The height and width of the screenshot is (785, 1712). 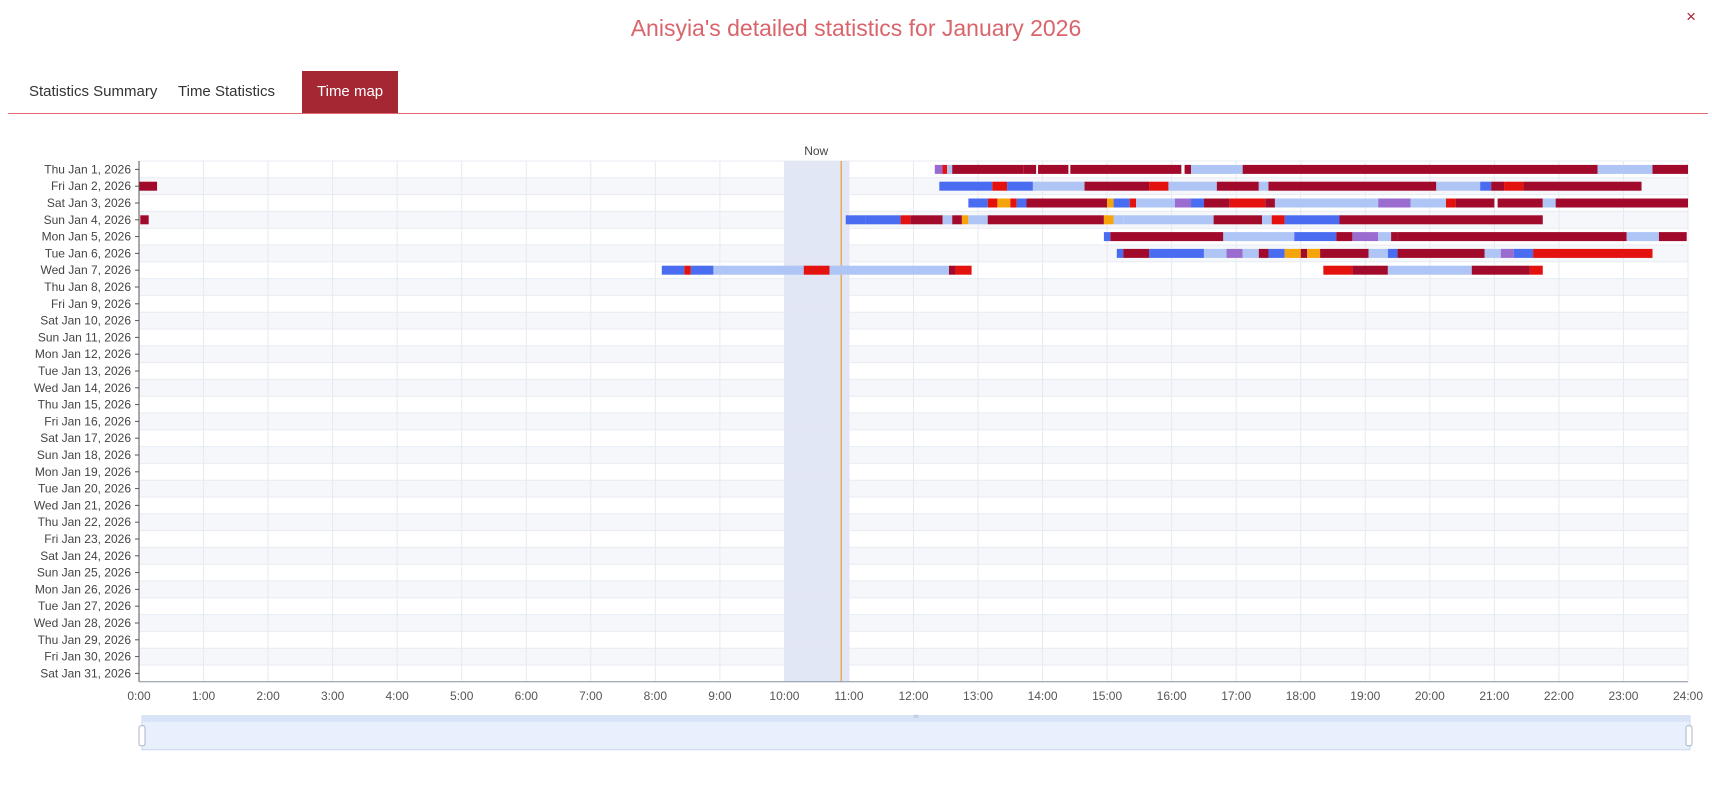 I want to click on day-label: Fri Jan 2, 2026, so click(x=91, y=186).